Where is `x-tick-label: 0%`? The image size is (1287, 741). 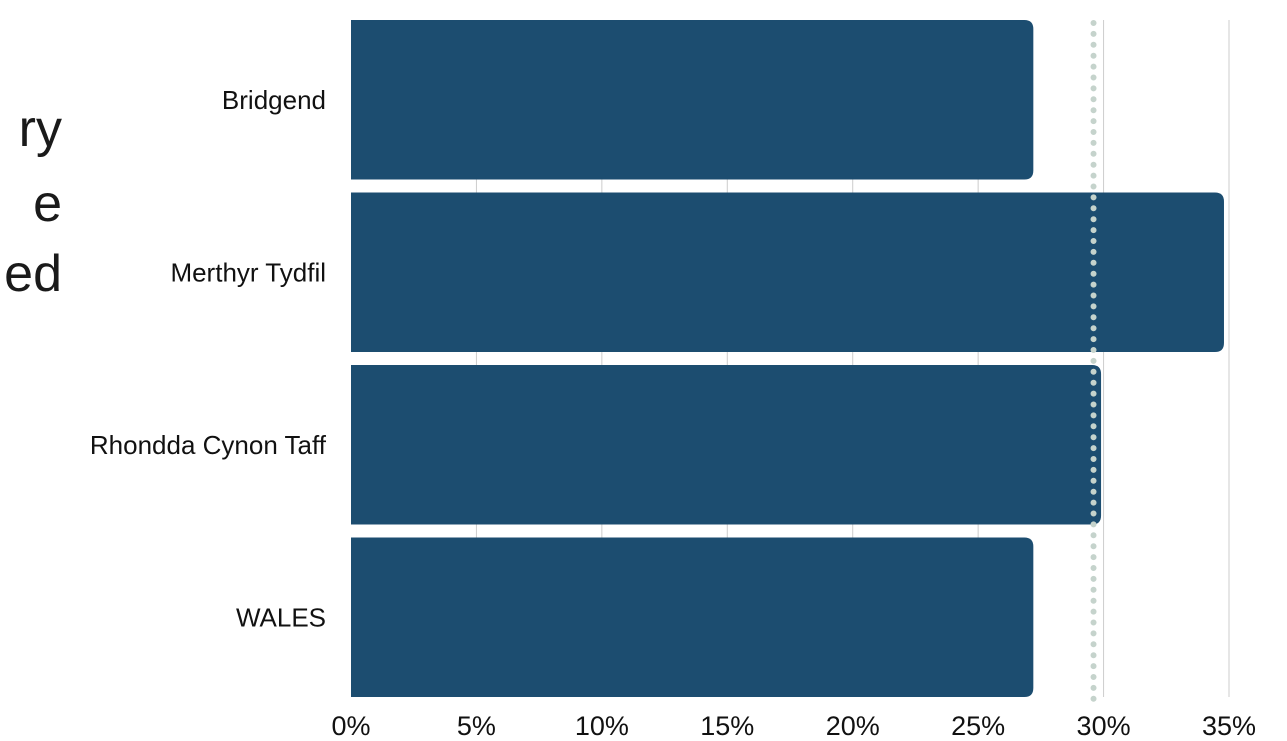
x-tick-label: 0% is located at coordinates (350, 726).